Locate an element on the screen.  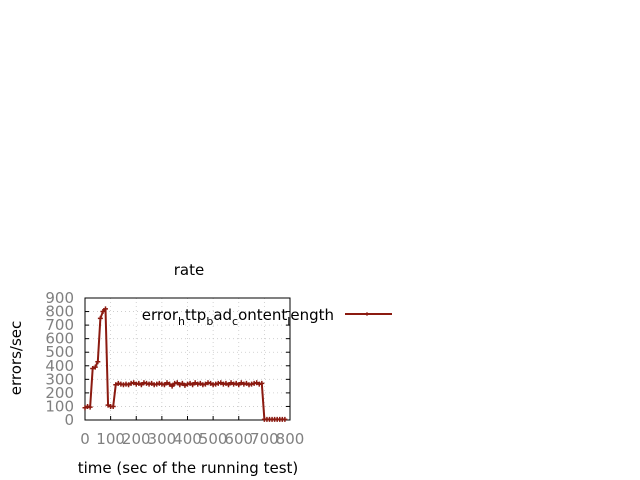
y-tick-label: 300 is located at coordinates (59, 379).